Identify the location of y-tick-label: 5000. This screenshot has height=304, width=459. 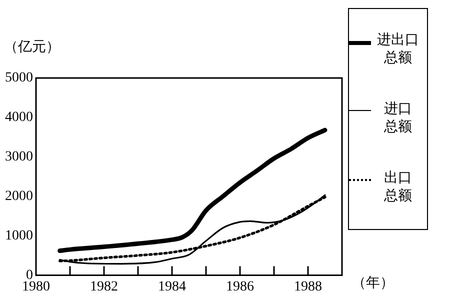
(19, 78).